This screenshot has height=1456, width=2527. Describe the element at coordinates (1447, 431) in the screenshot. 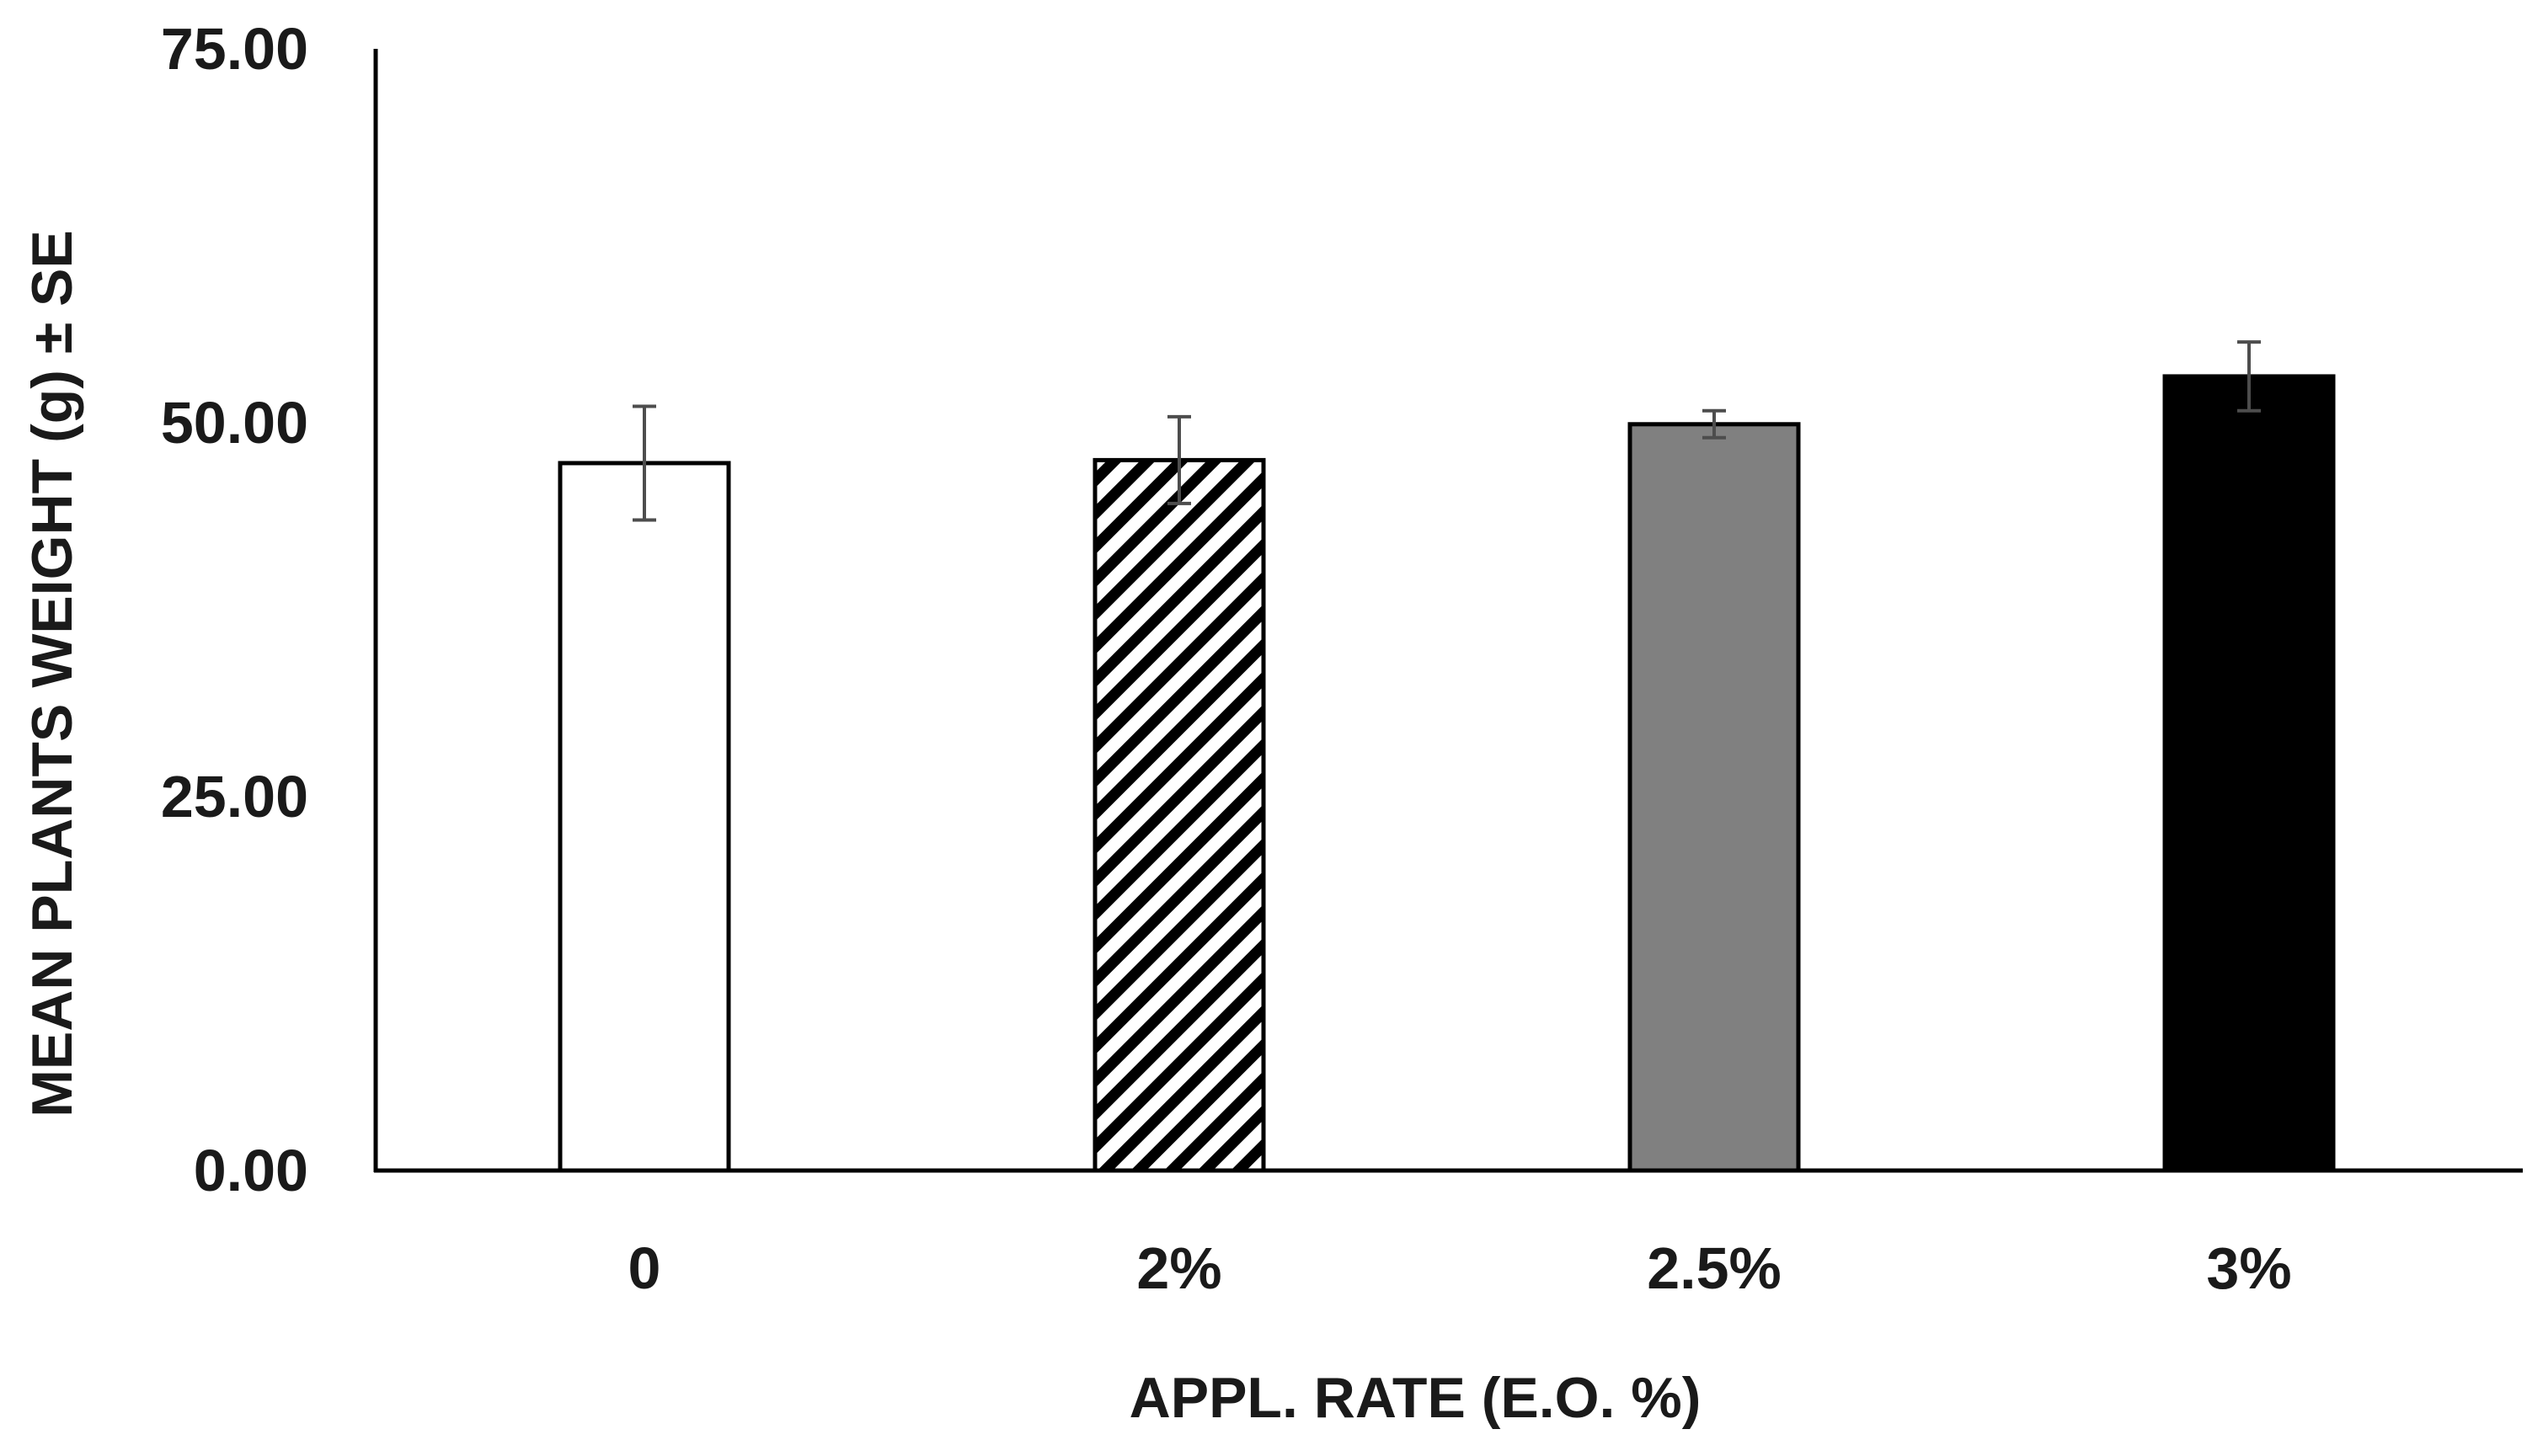

I see `error-bars` at that location.